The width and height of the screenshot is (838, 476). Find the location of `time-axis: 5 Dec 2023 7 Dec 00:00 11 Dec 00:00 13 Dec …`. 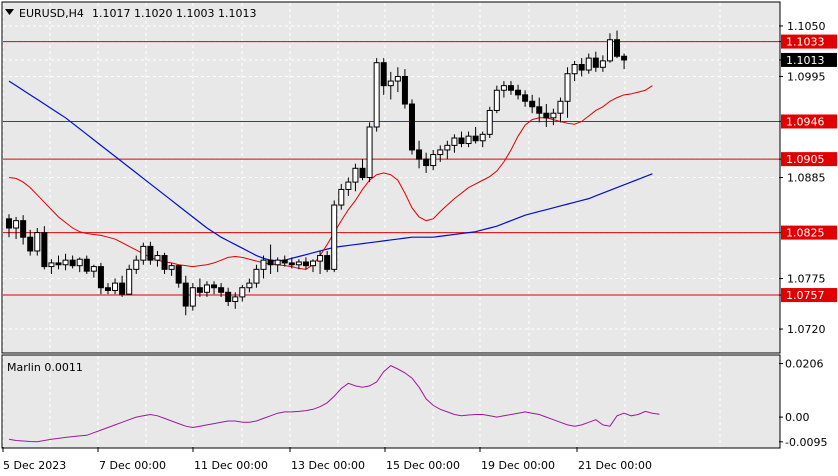

time-axis: 5 Dec 2023 7 Dec 00:00 11 Dec 00:00 13 Dec … is located at coordinates (327, 459).